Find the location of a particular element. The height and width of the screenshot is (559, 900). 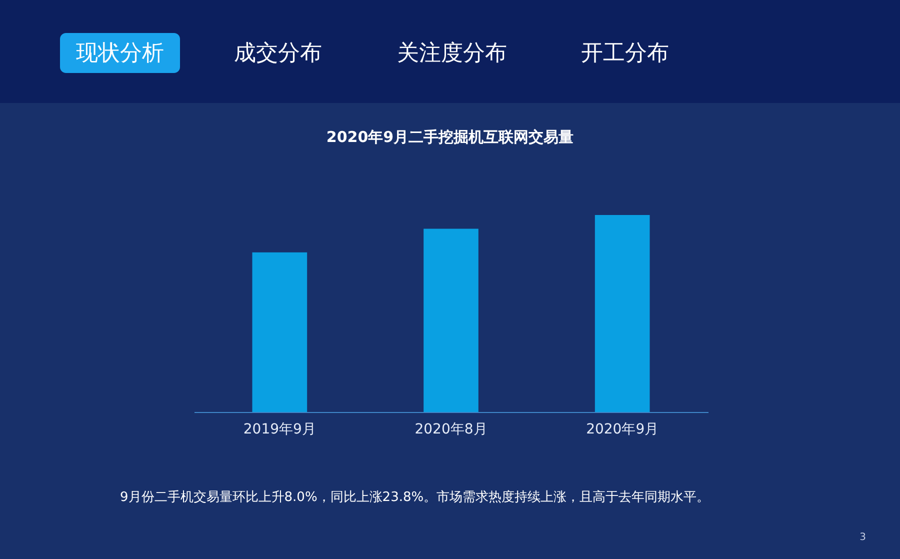

text: 9月份二手机交易量环比上升8.0%，同比上涨23.8%。市场需求热度持续上涨，且高于去年同期水平。 is located at coordinates (415, 497).